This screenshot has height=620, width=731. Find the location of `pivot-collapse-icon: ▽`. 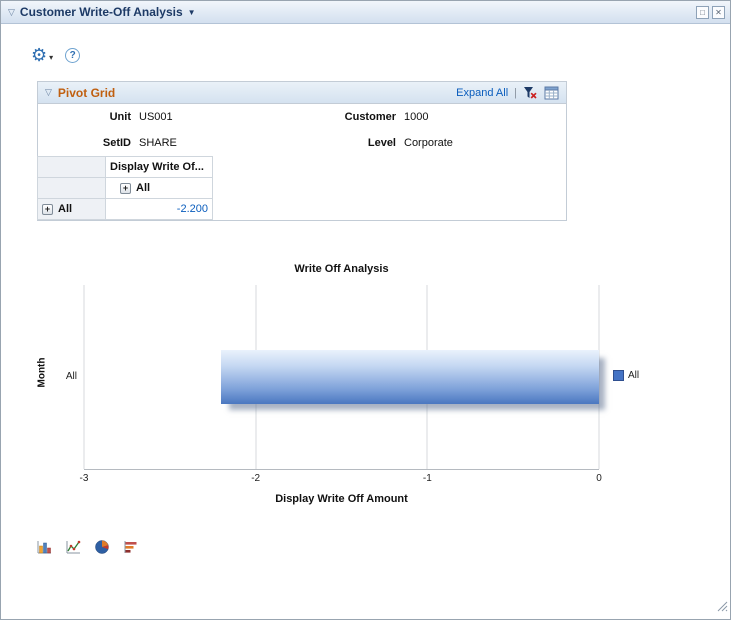

pivot-collapse-icon: ▽ is located at coordinates (48, 92).